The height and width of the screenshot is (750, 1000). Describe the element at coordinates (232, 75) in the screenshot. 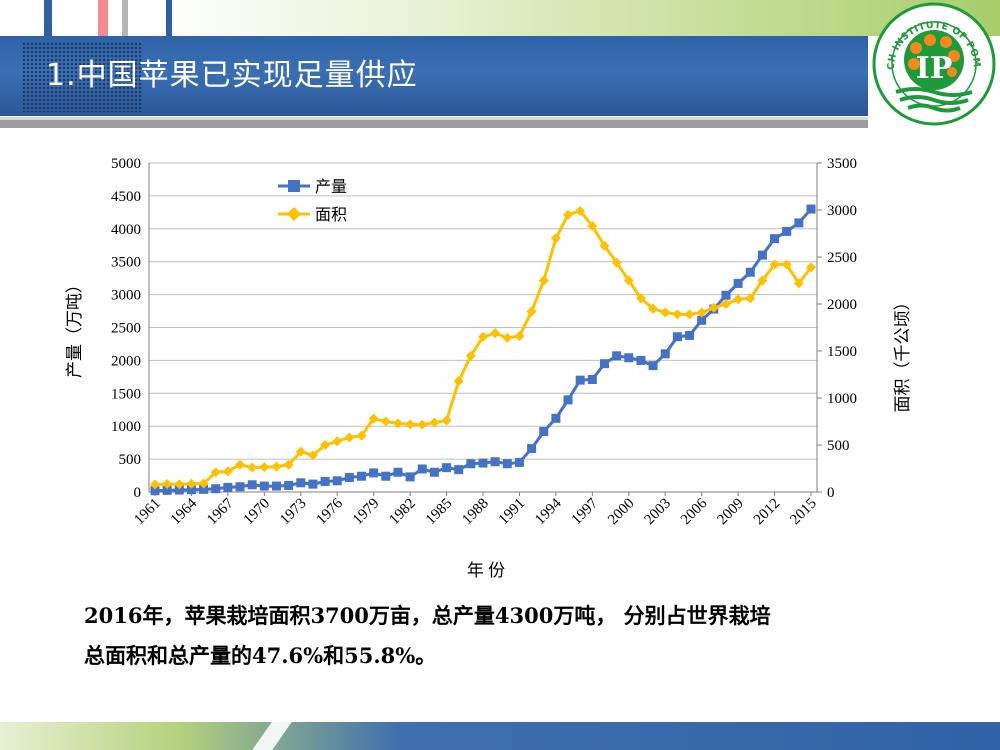

I see `page-title: 1.中国苹果已实现足量供应` at that location.